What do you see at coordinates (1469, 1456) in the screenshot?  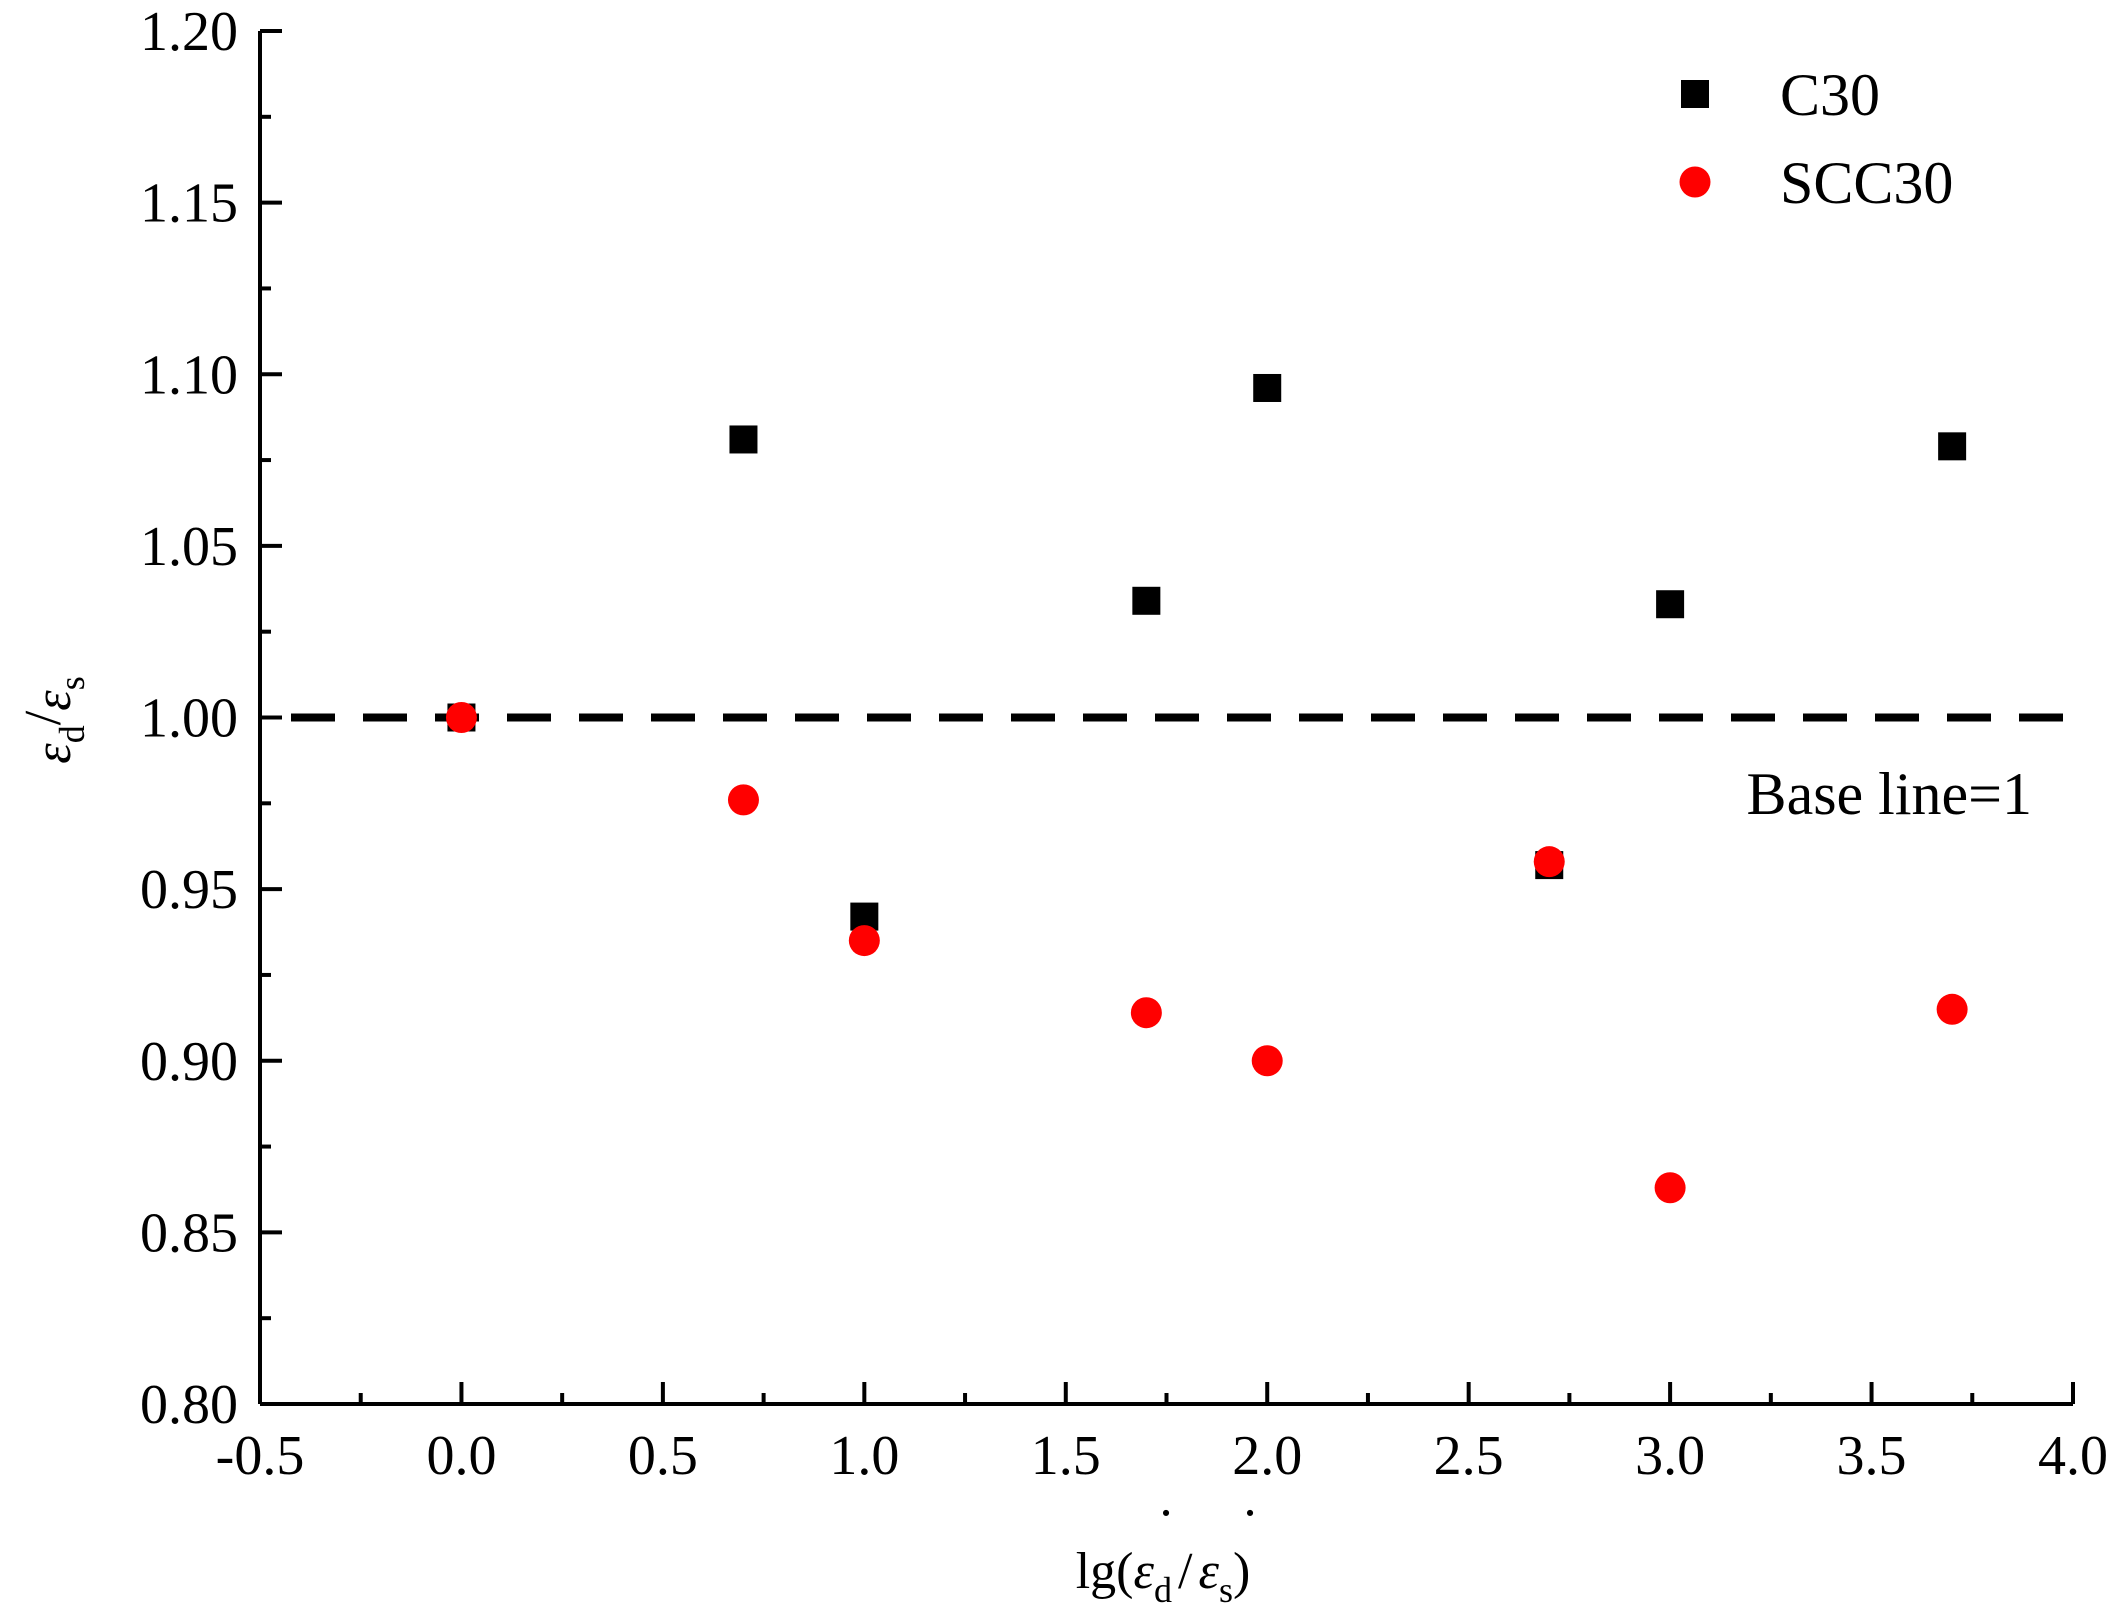 I see `x-tick-label: 2.5` at bounding box center [1469, 1456].